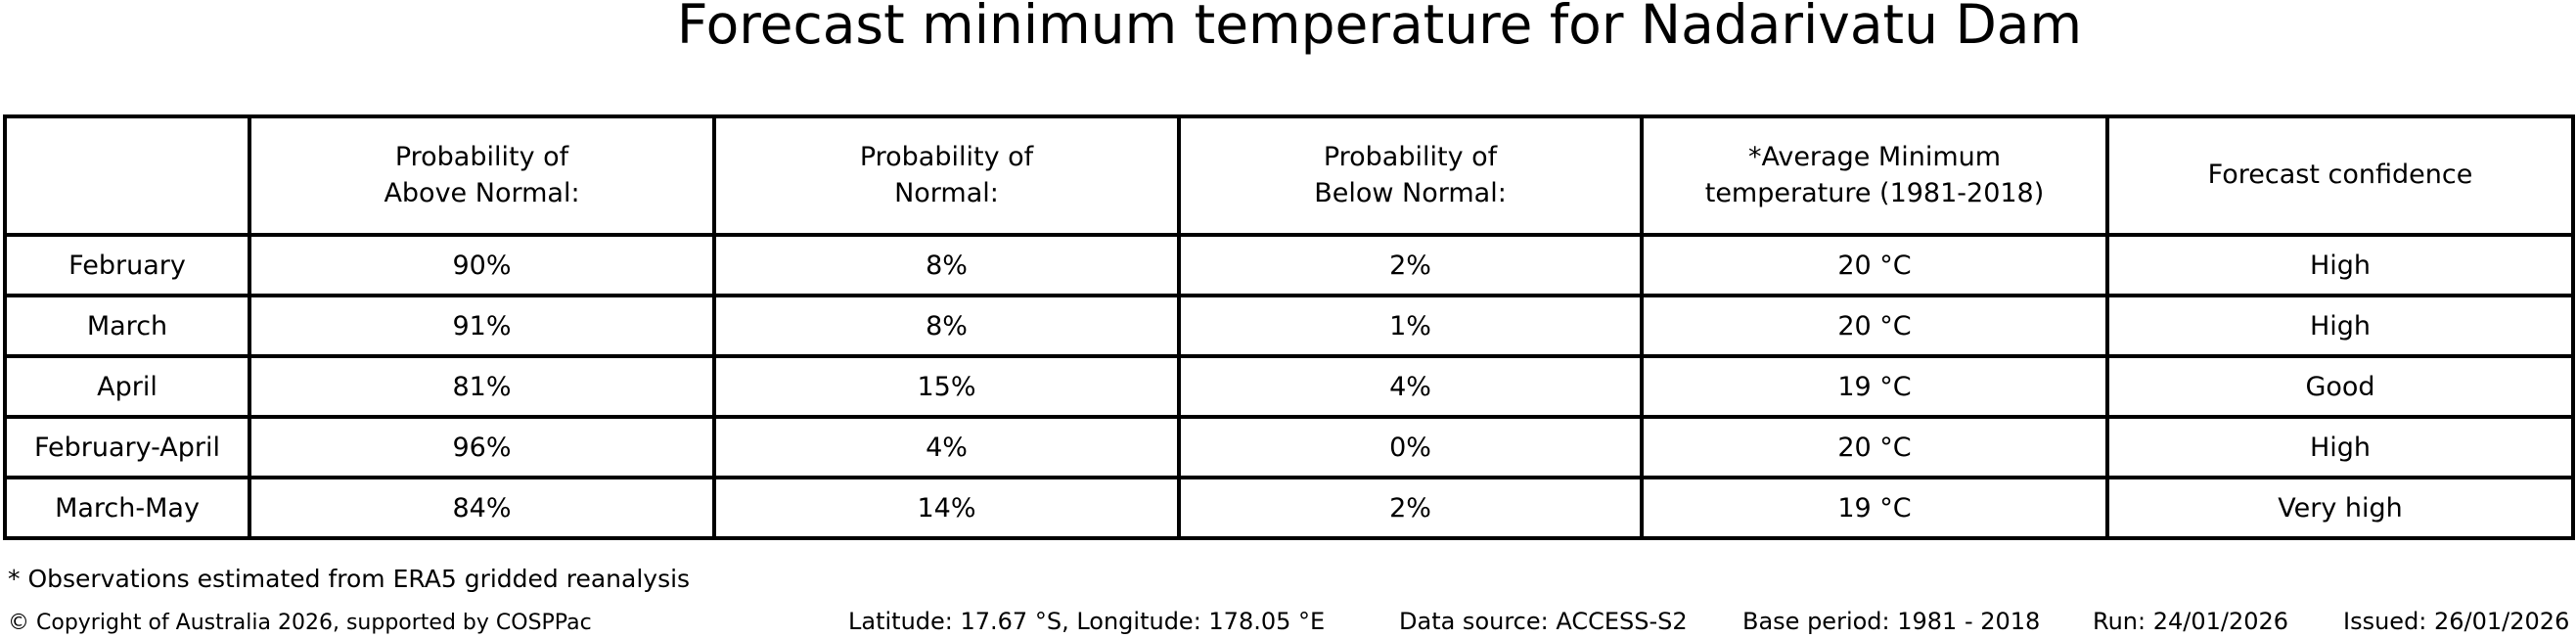  I want to click on cell-normal: 15%, so click(946, 386).